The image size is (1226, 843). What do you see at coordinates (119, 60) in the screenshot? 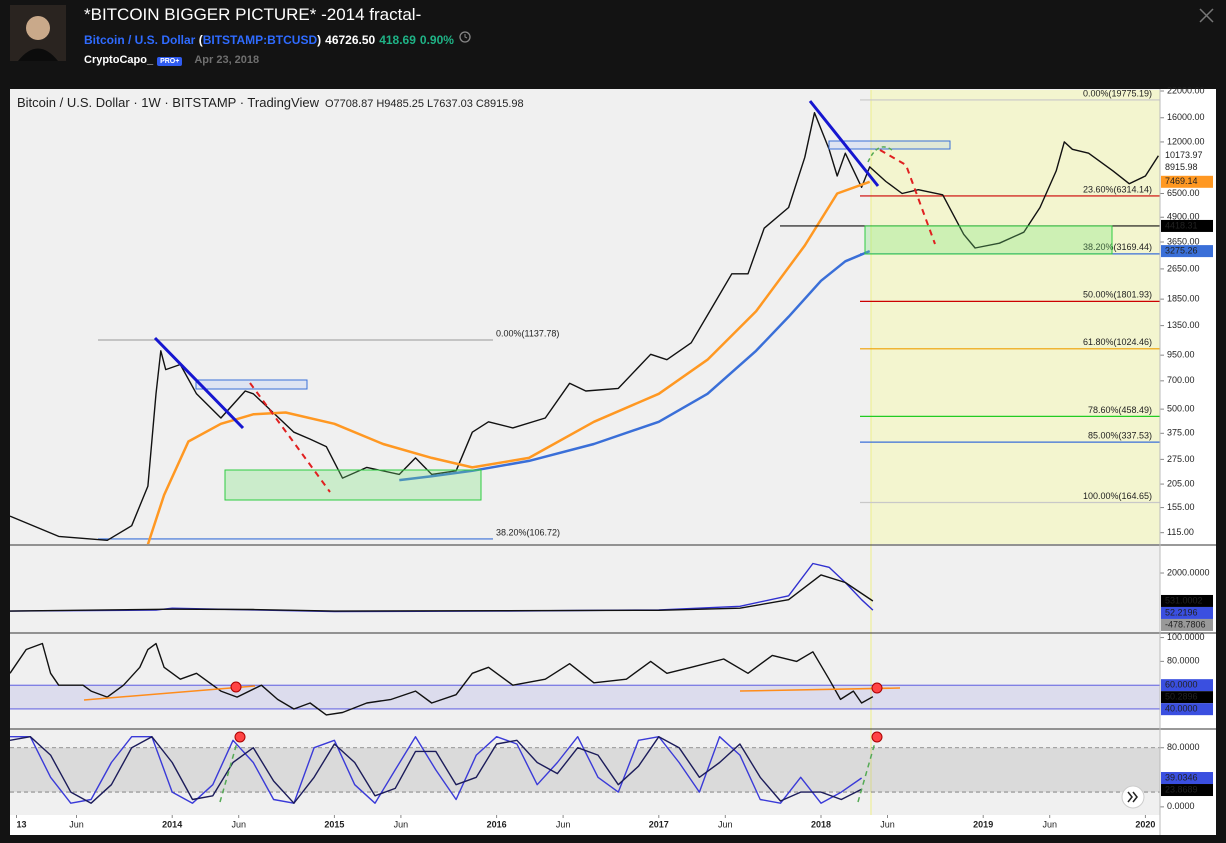
I see `author: CryptoCapo_` at bounding box center [119, 60].